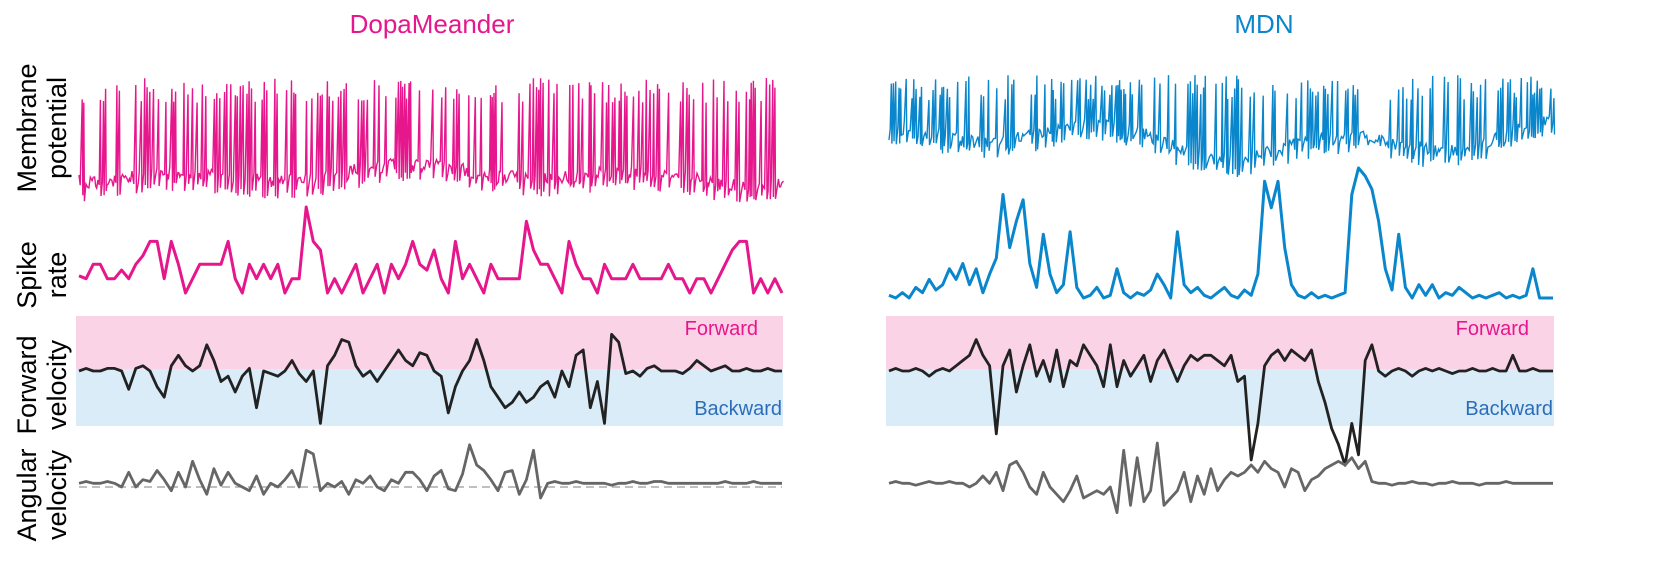  I want to click on row-label-line1: Spike, so click(27, 275).